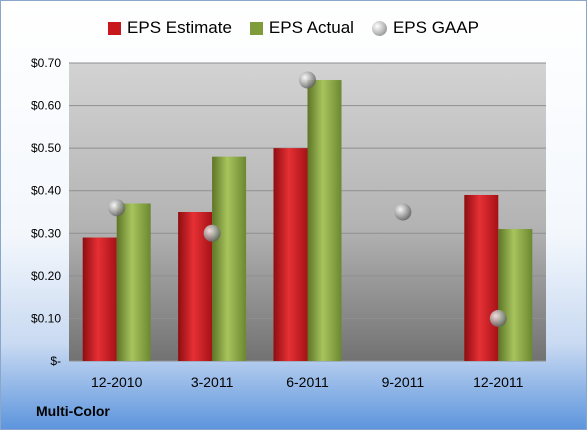 The height and width of the screenshot is (430, 587). I want to click on y-axis-ticks: $- $0.10 $0.20 $0.30 $0.40 $0.50 $0.60 $0.70, so click(46, 212).